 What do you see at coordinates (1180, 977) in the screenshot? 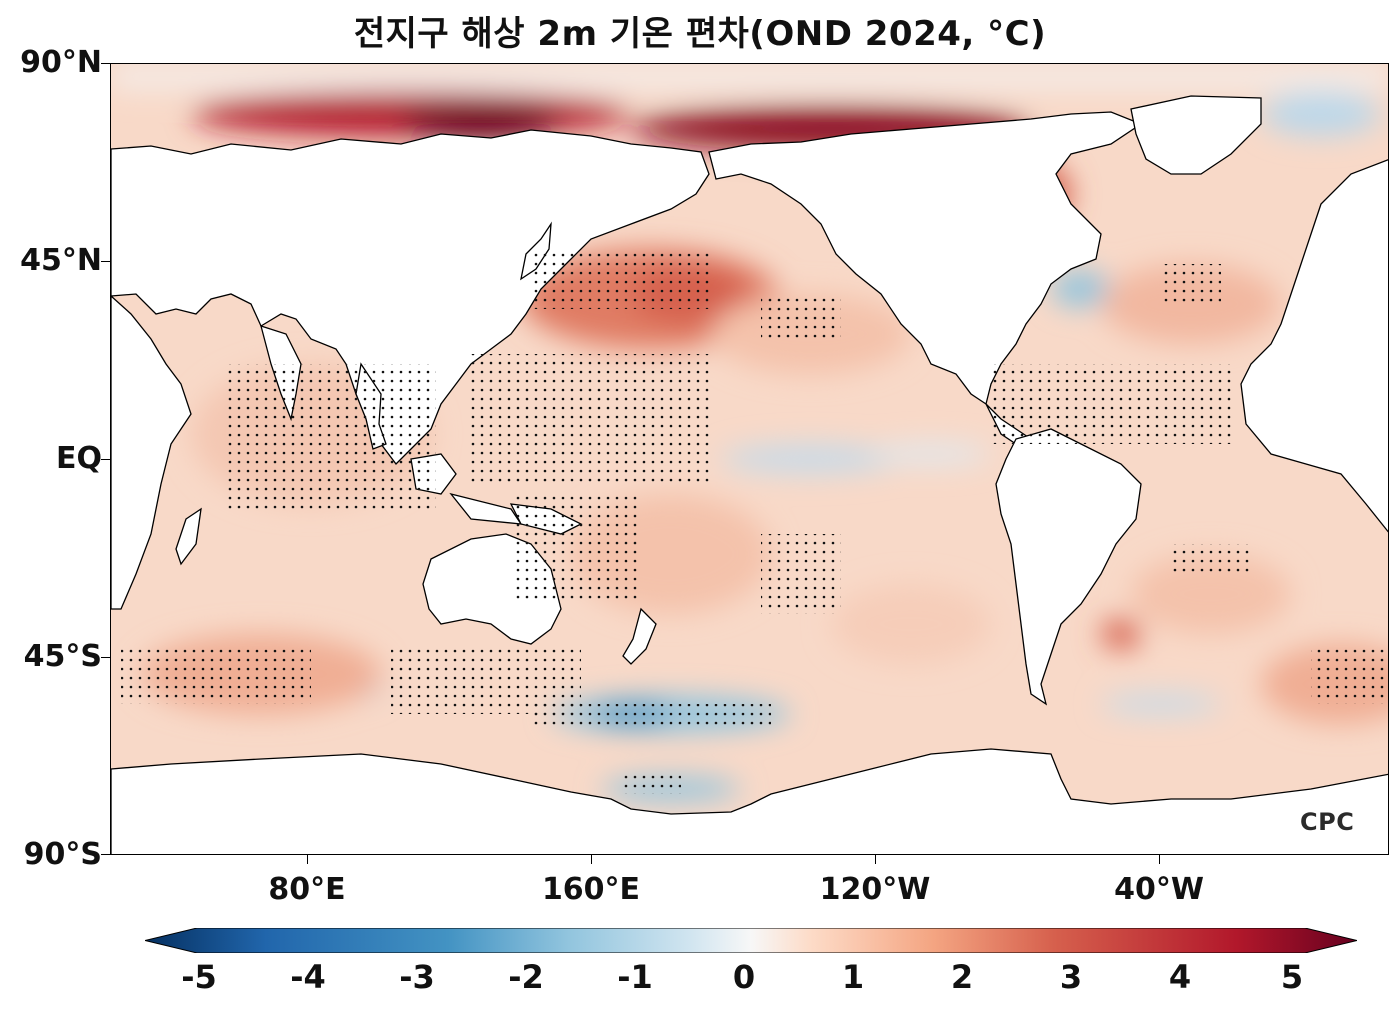
I see `colorbar-tick-label: 4` at bounding box center [1180, 977].